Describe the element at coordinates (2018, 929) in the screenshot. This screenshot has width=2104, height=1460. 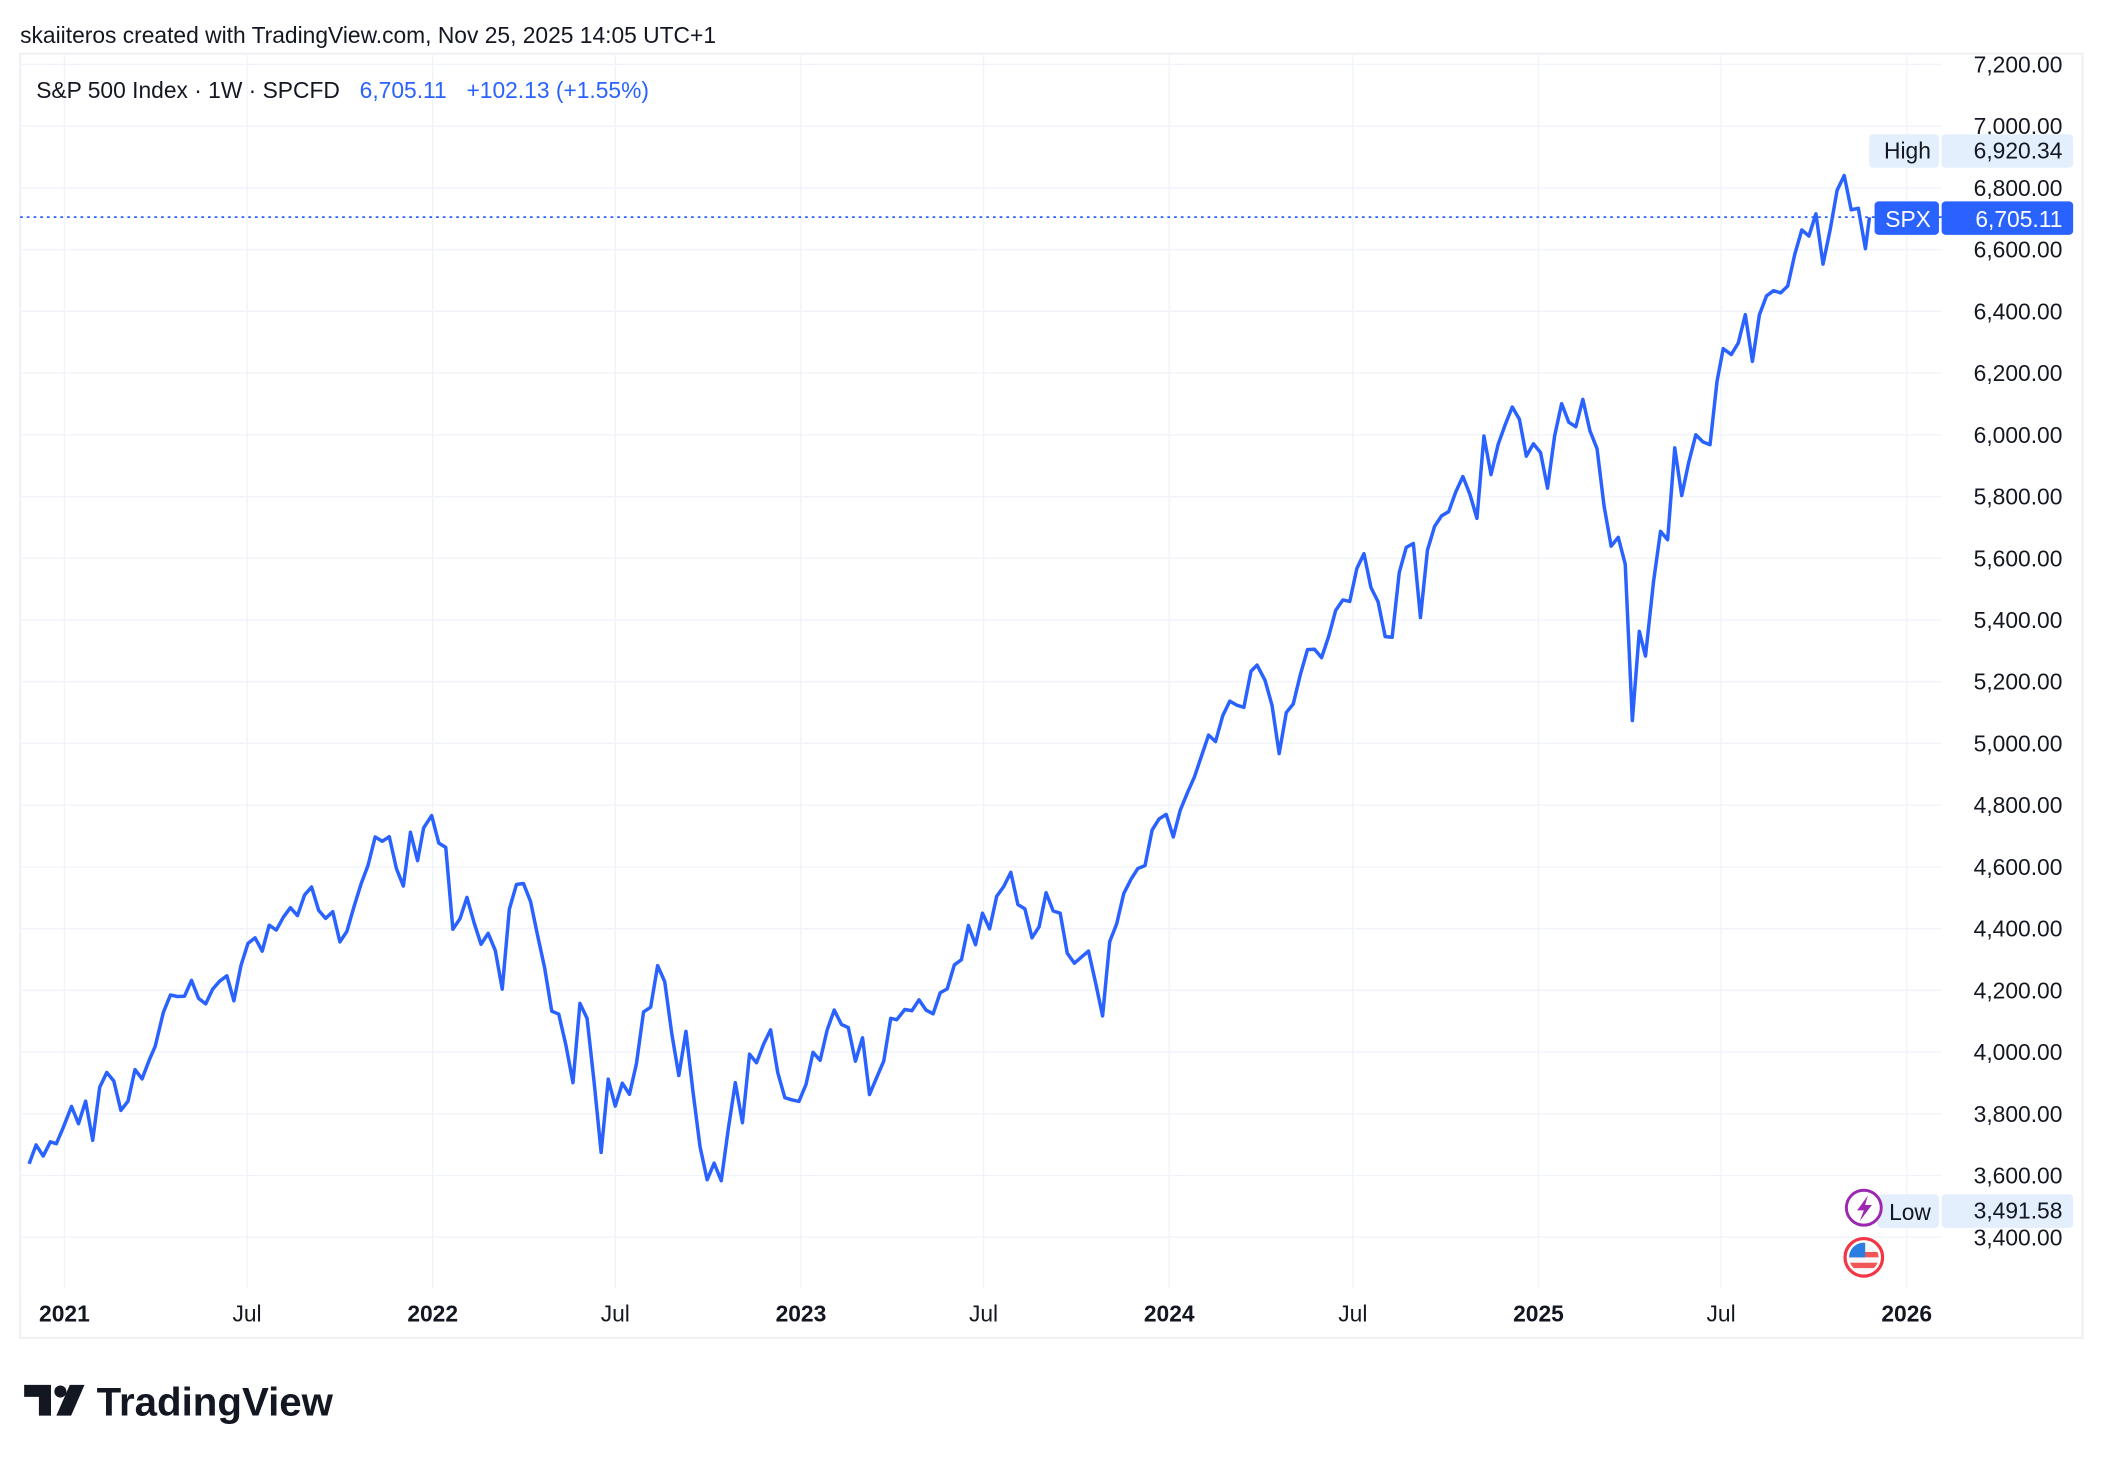
I see `y-tick-label: 4,400.00` at that location.